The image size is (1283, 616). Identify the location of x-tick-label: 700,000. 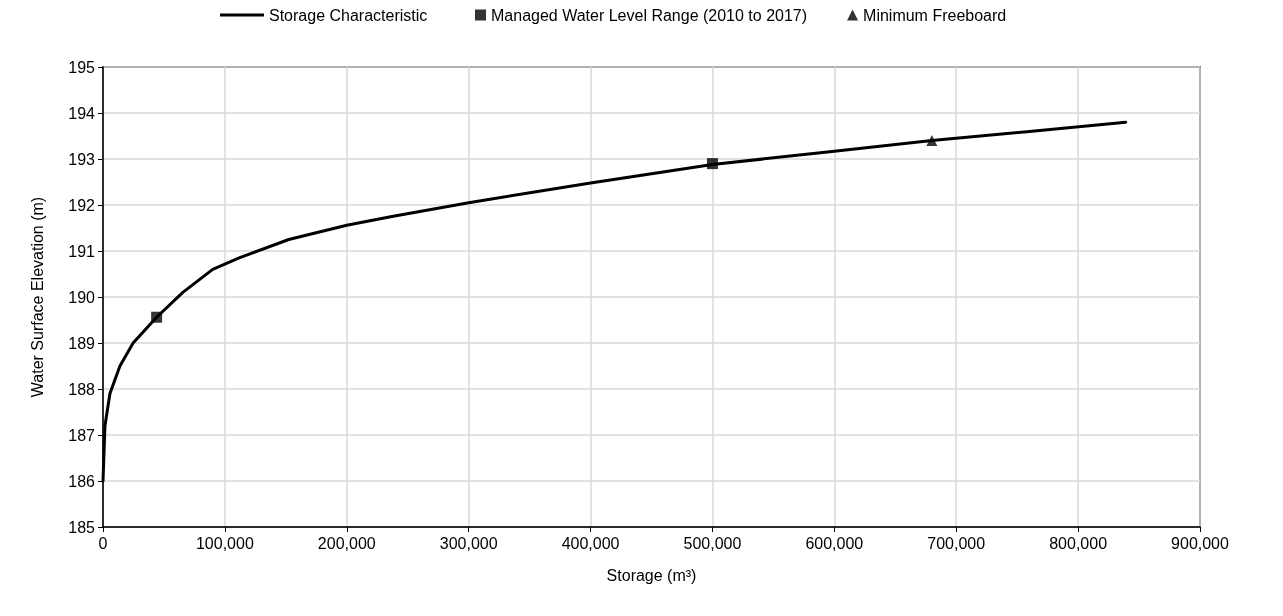
(956, 543).